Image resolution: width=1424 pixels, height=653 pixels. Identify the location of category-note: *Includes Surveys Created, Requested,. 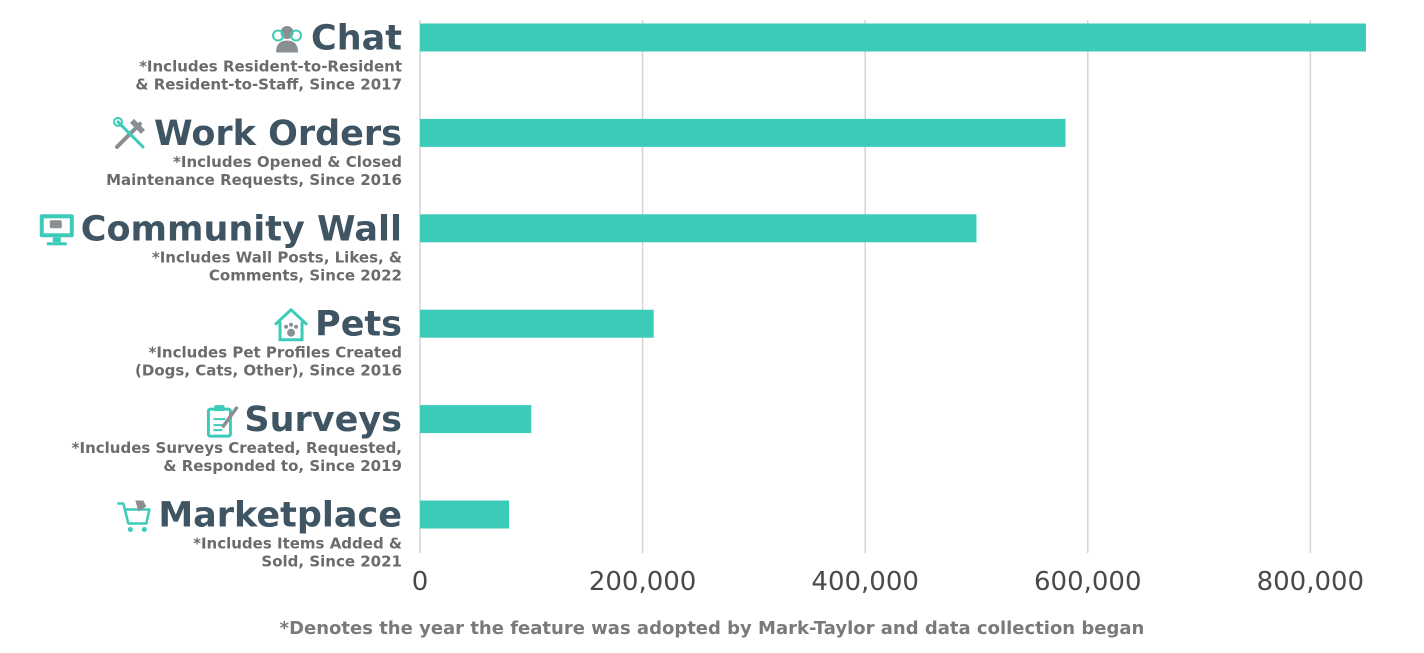
(237, 448).